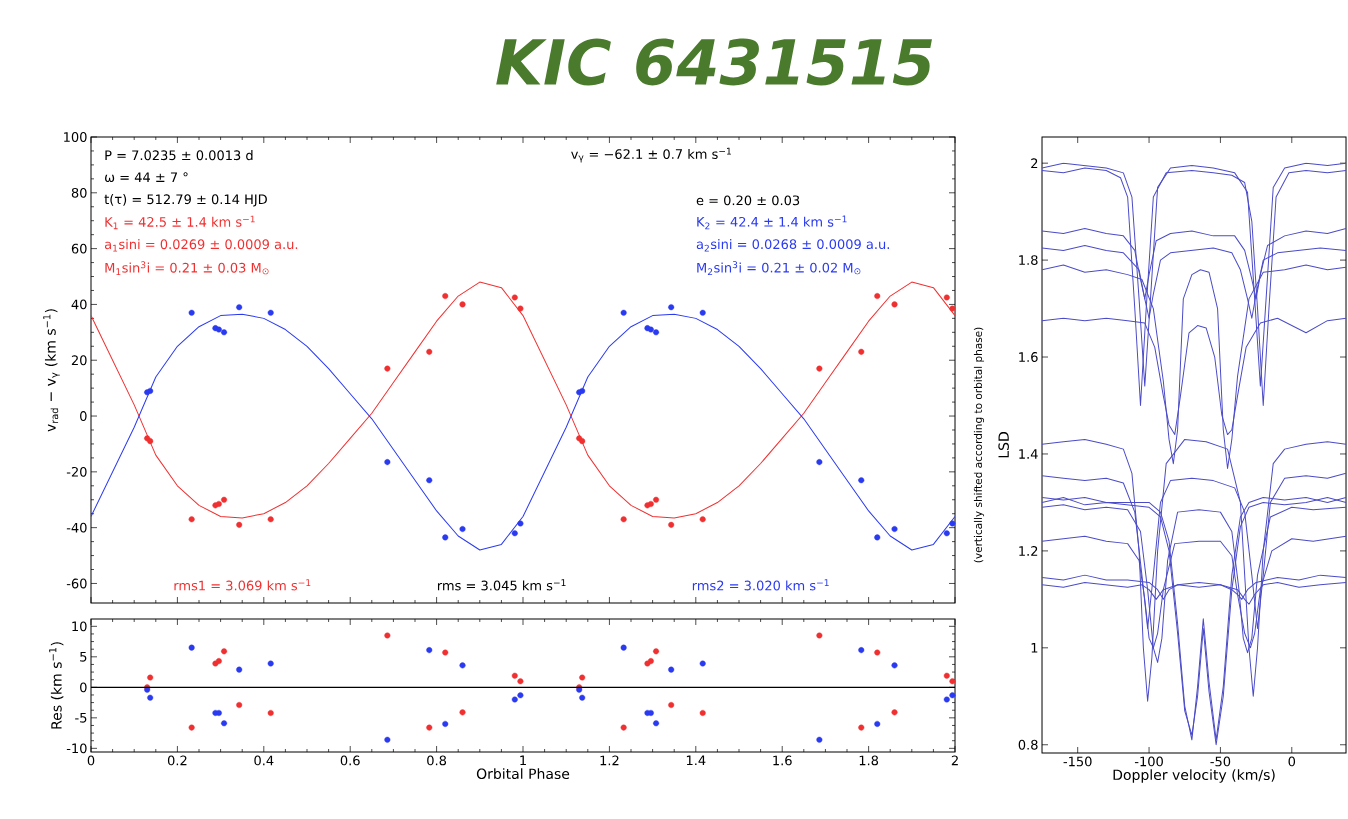 This screenshot has height=819, width=1348. Describe the element at coordinates (714, 62) in the screenshot. I see `chart-title: KIC 6431515` at that location.